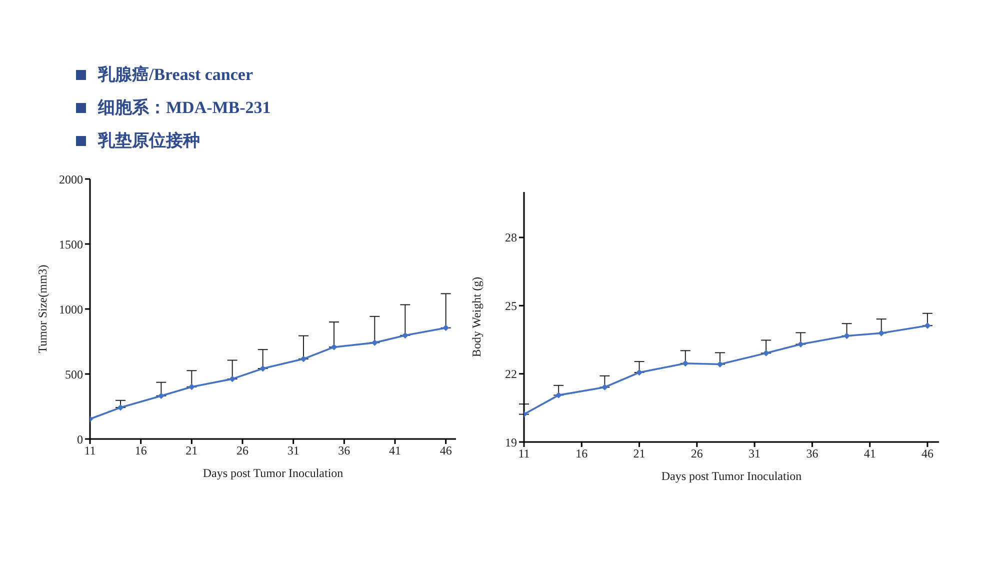 This screenshot has width=1000, height=562. Describe the element at coordinates (184, 108) in the screenshot. I see `text: 细胞系：MDA-MB-231` at that location.